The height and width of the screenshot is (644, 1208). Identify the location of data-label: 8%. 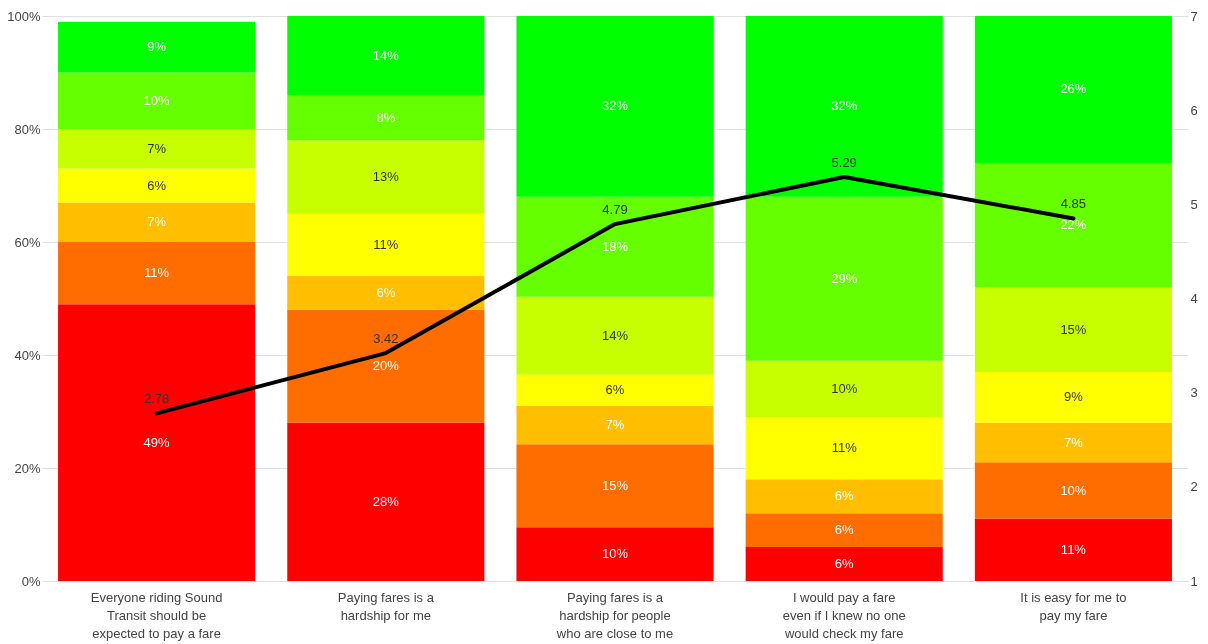
(386, 117).